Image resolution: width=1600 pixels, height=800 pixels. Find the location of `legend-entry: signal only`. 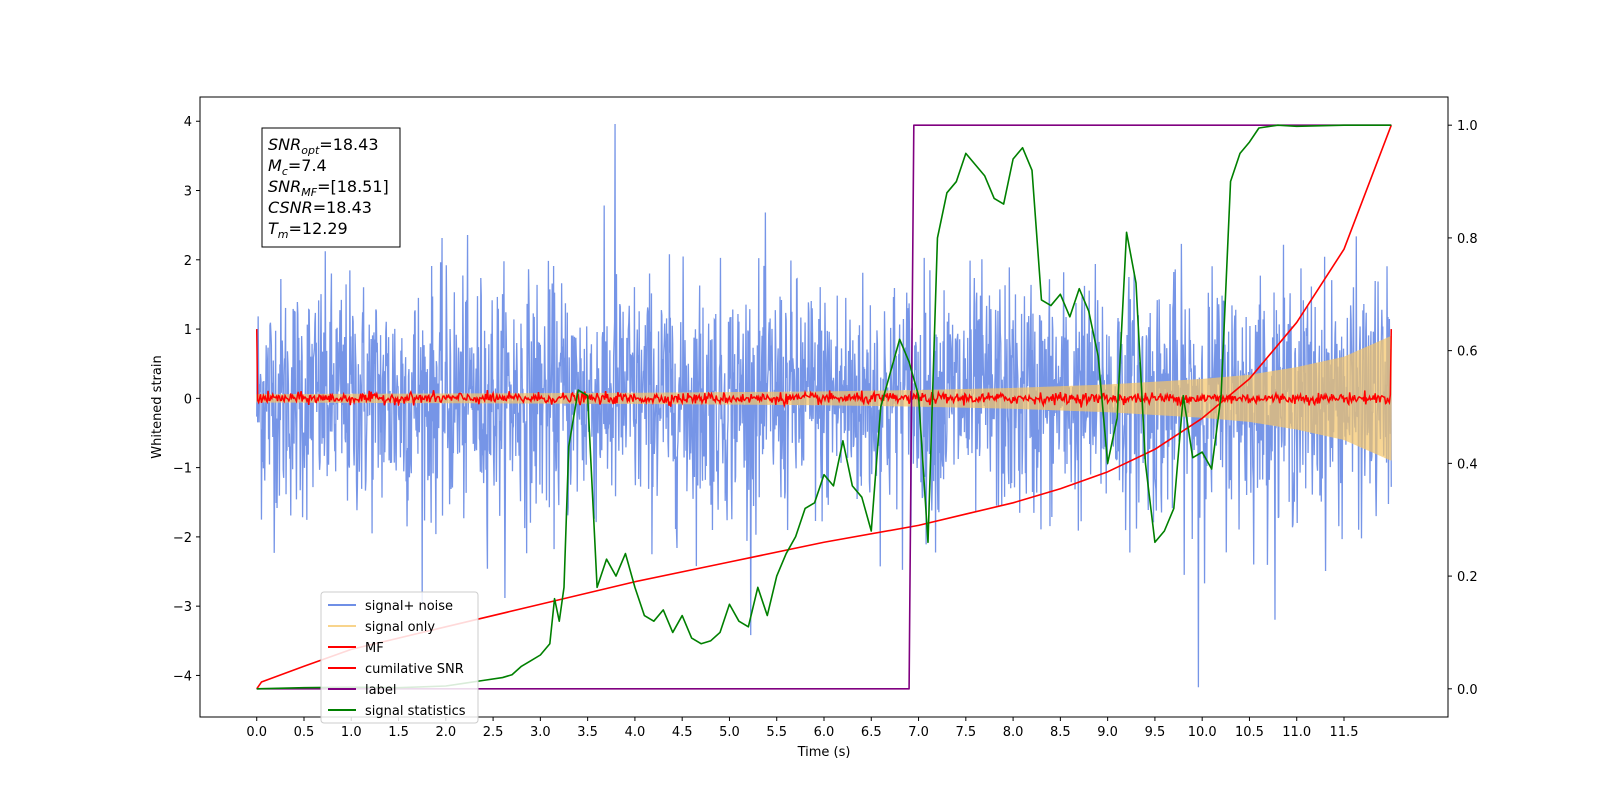

legend-entry: signal only is located at coordinates (400, 627).